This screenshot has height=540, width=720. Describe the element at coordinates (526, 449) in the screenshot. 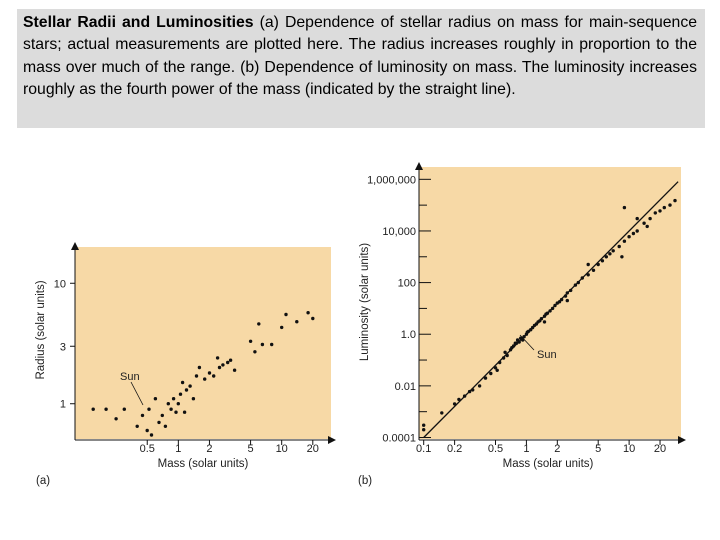

I see `panel-b-x-tick-label: 1` at that location.